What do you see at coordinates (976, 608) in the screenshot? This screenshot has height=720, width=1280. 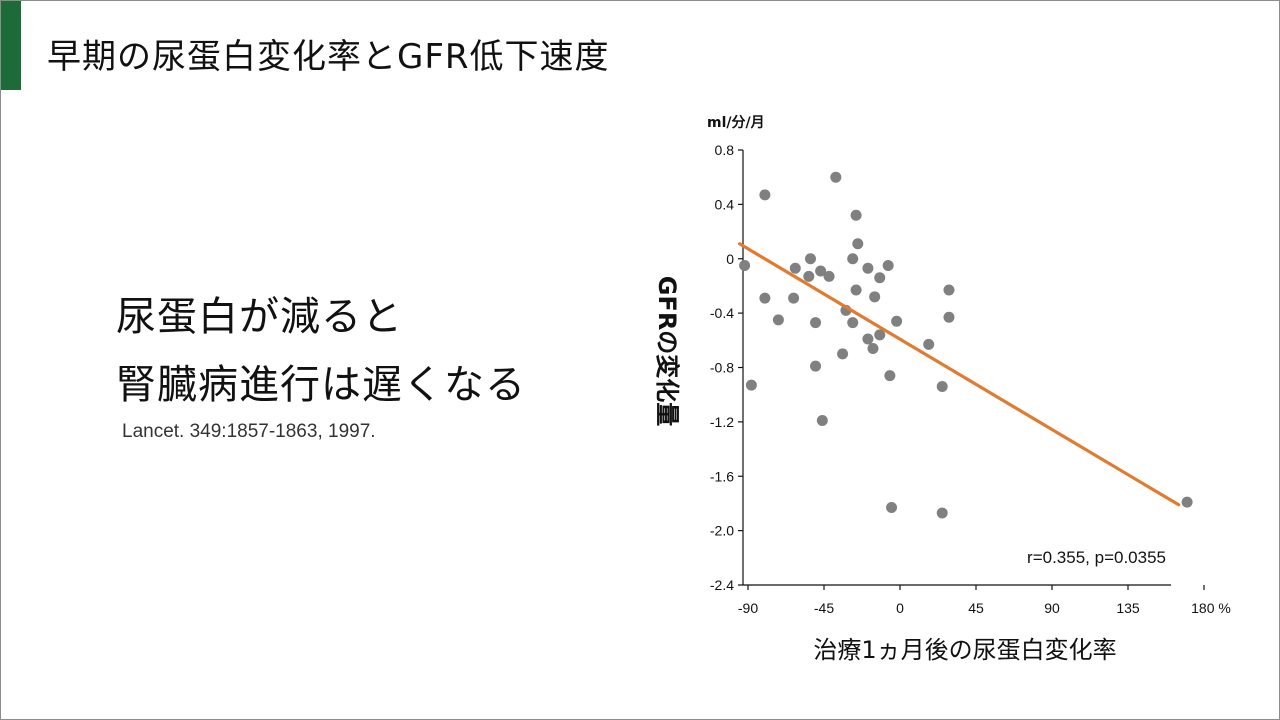 I see `x-tick-label: 45` at bounding box center [976, 608].